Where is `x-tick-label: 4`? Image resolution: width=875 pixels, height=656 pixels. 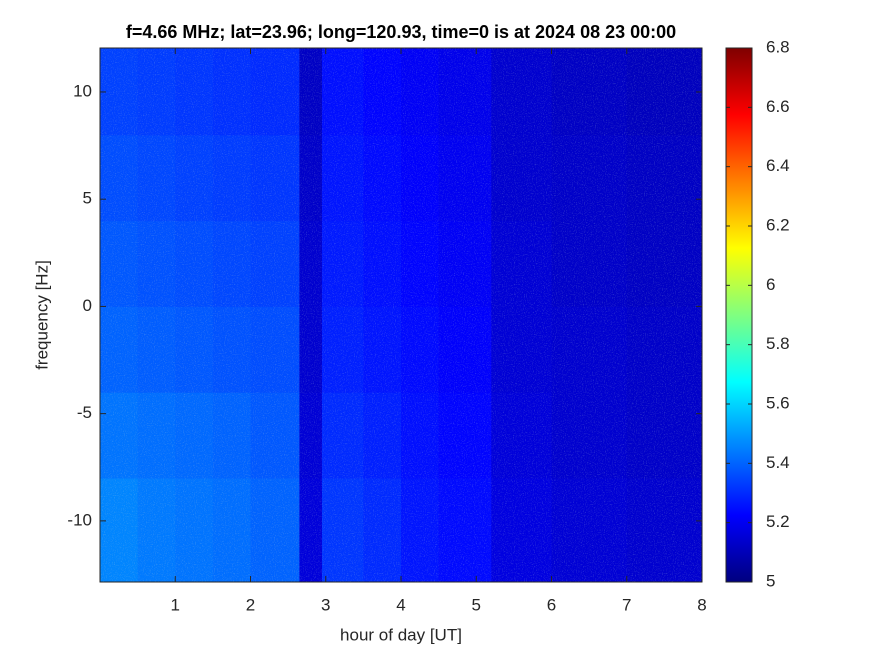 x-tick-label: 4 is located at coordinates (400, 604).